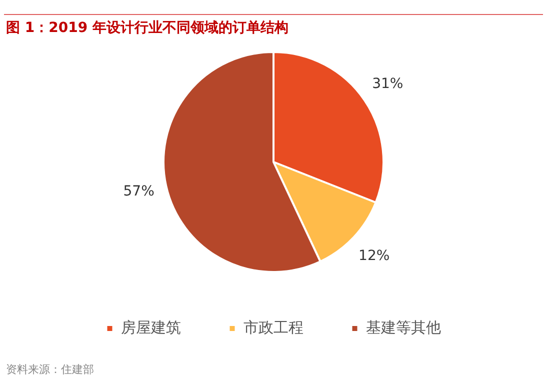  I want to click on data-label: 12%, so click(374, 256).